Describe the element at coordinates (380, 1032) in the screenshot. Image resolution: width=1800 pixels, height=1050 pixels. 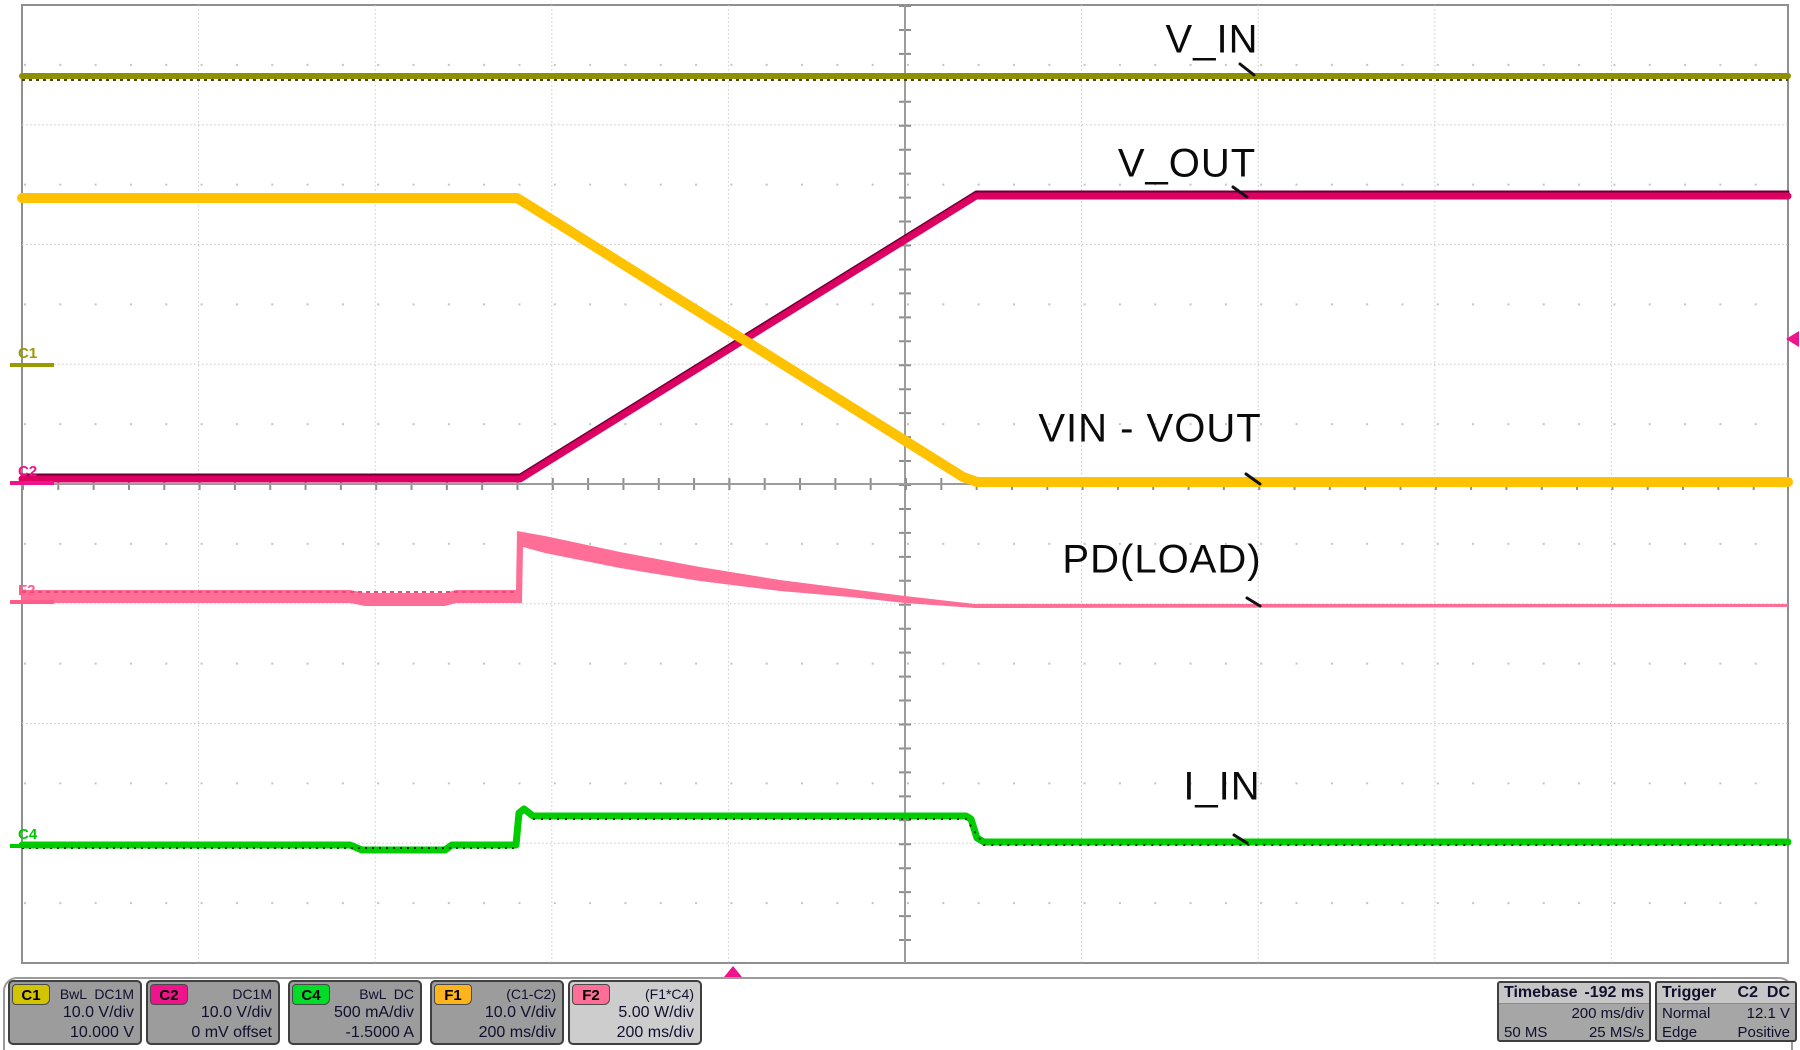
I see `channel-offset: -1.5000 A` at that location.